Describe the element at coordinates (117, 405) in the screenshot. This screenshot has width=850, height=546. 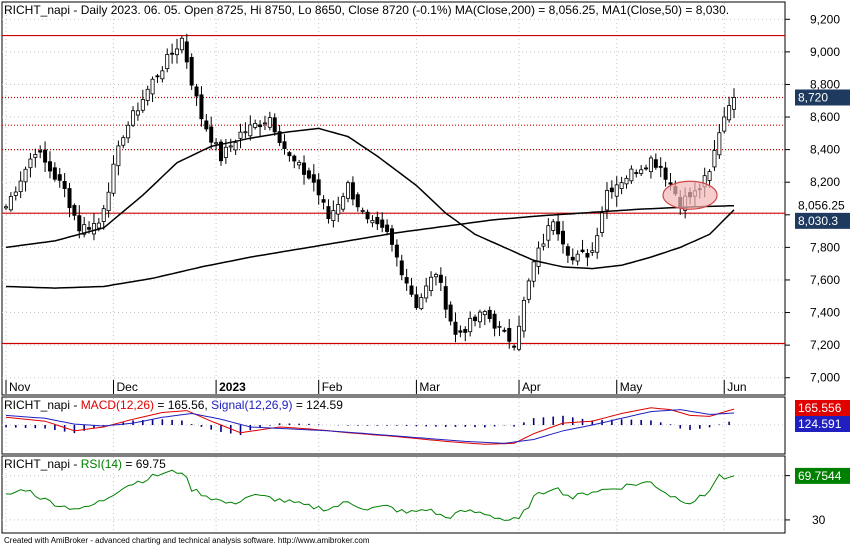
I see `macd-title-part: MACD(12,26)` at that location.